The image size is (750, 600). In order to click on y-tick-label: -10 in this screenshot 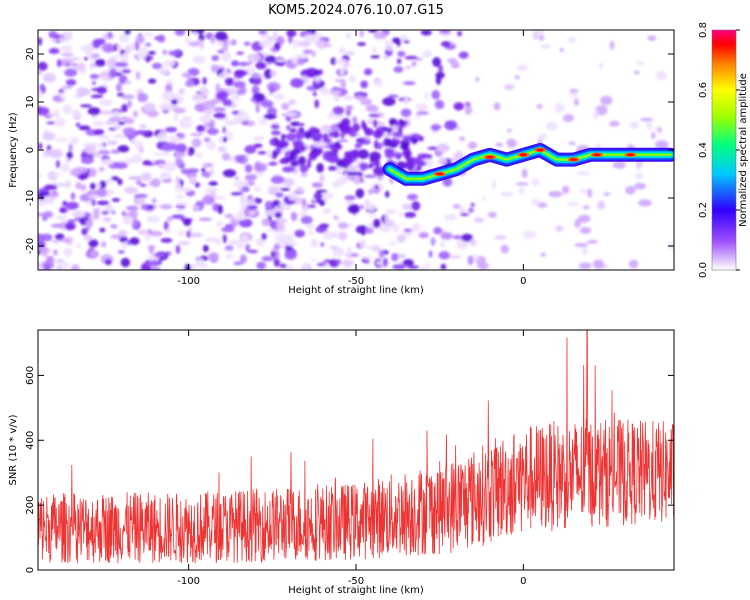, I will do `click(30, 198)`.